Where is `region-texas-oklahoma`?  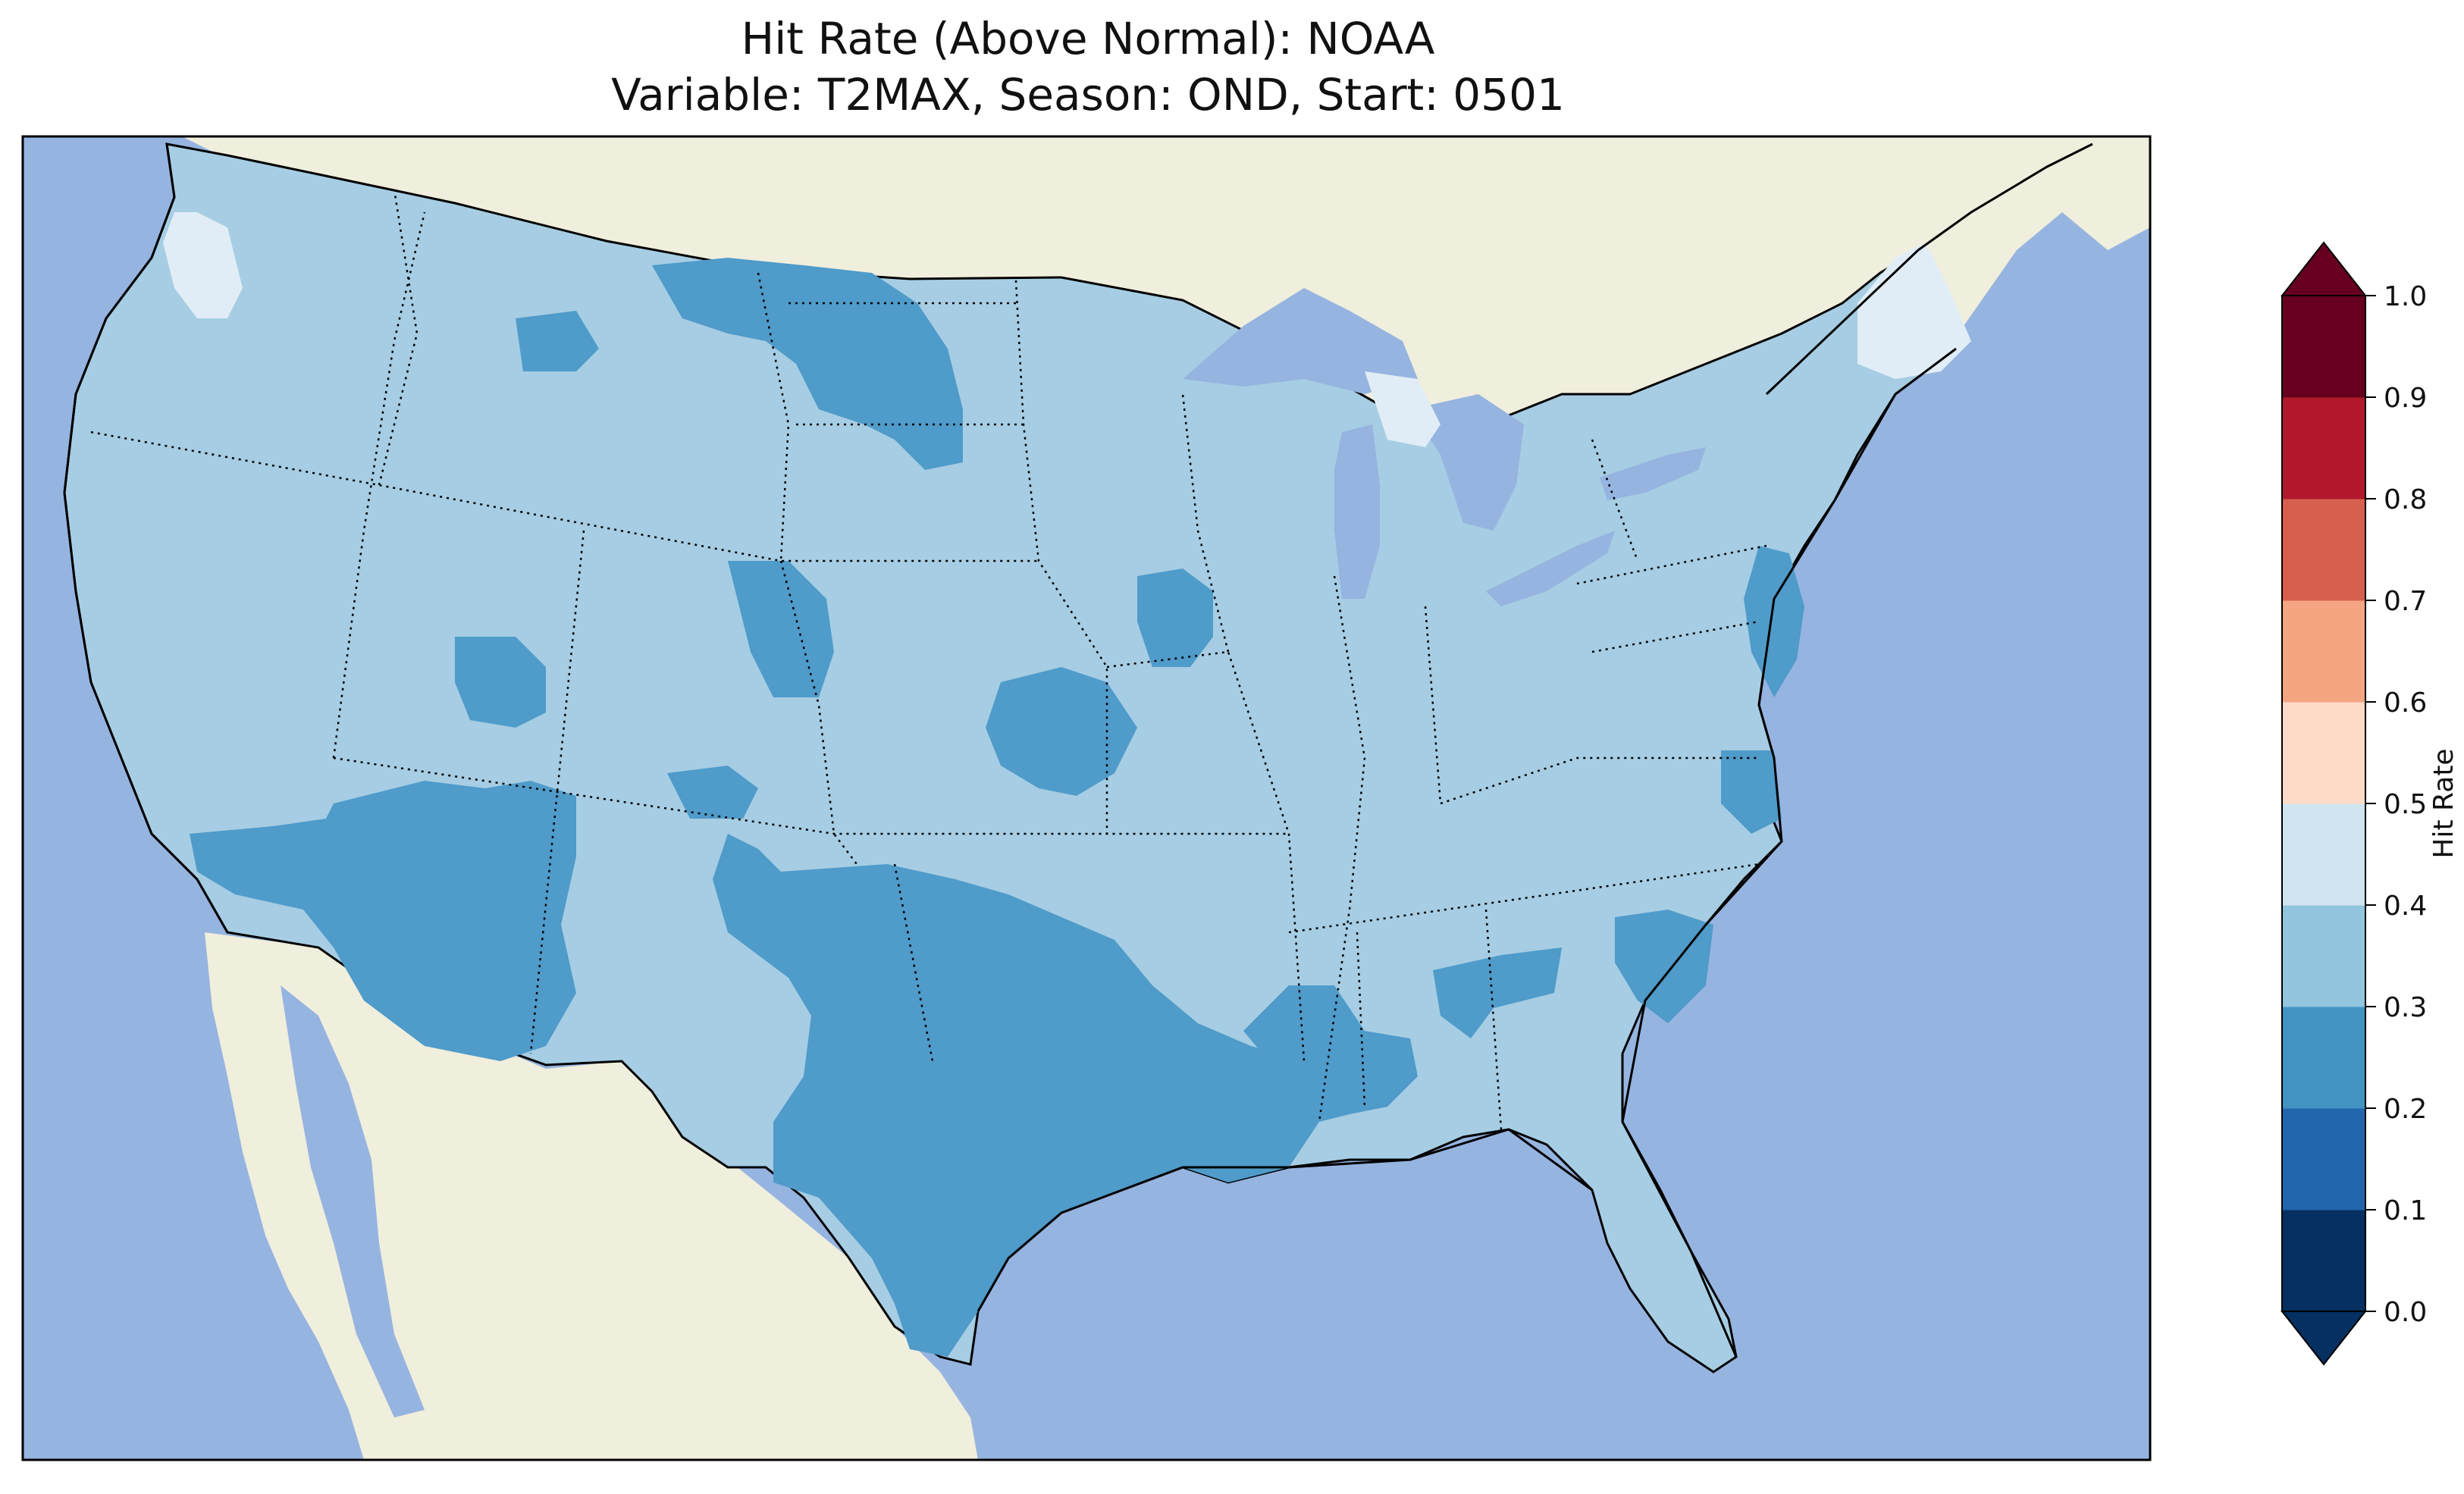
region-texas-oklahoma is located at coordinates (1016, 1095).